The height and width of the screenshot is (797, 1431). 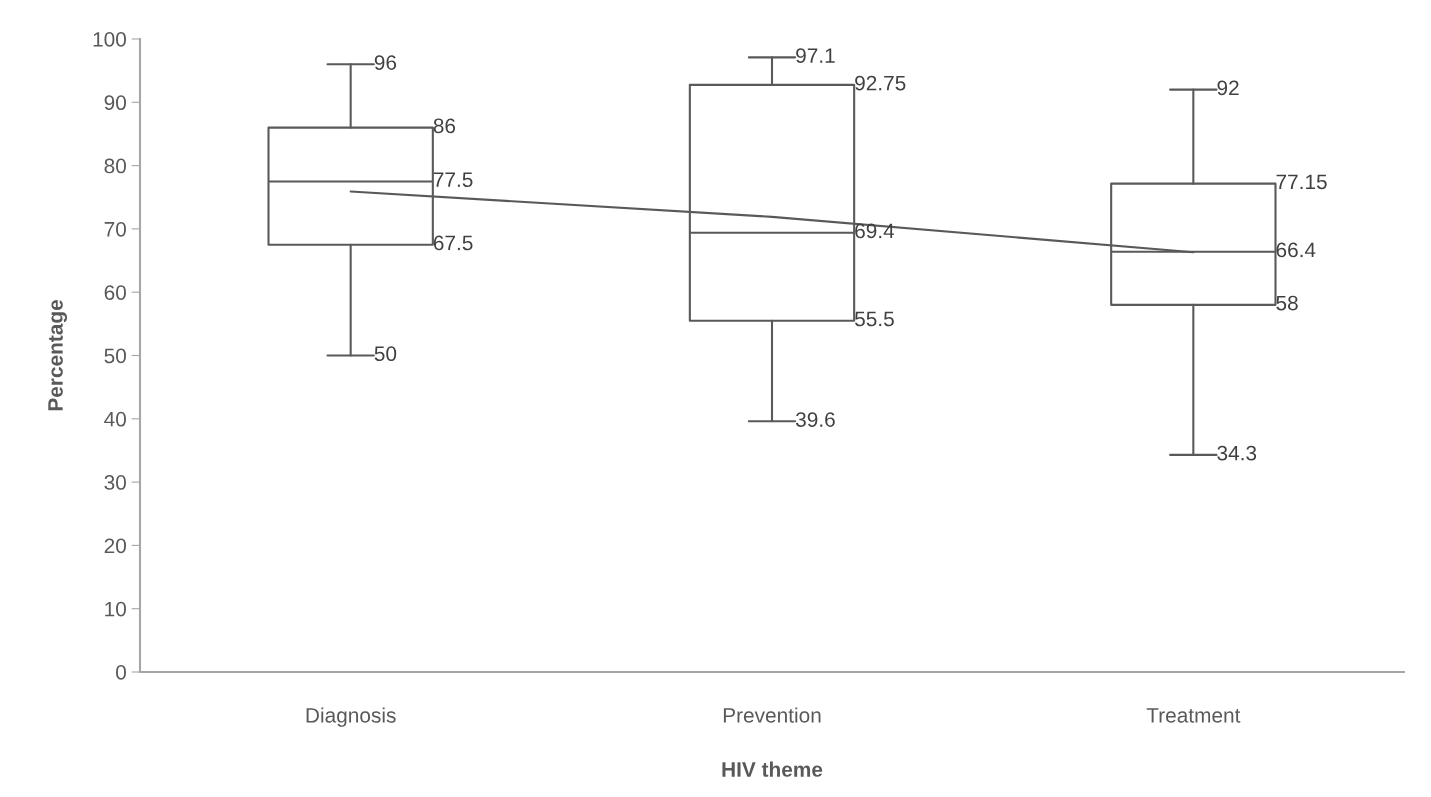 I want to click on annotation: 69.4, so click(x=875, y=231).